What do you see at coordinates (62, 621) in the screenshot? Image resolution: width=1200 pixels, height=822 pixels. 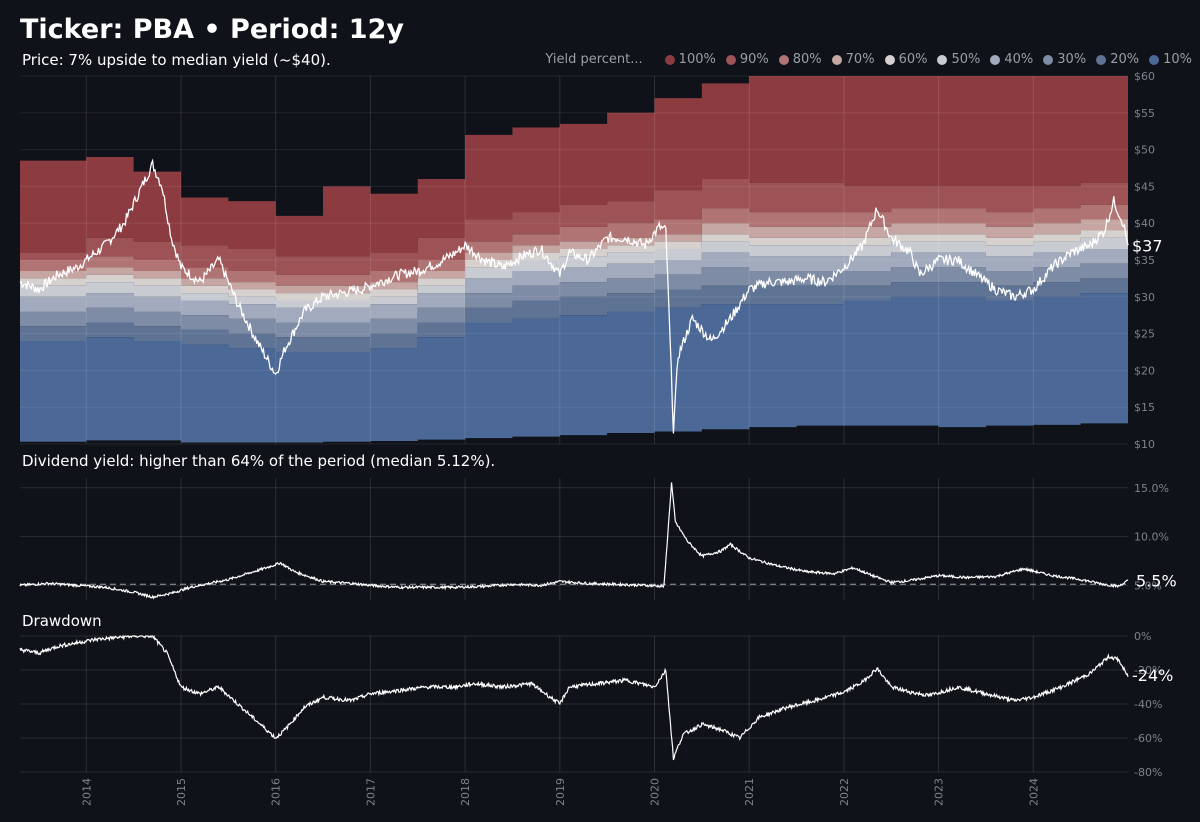 I see `drawdown-label: Drawdown` at bounding box center [62, 621].